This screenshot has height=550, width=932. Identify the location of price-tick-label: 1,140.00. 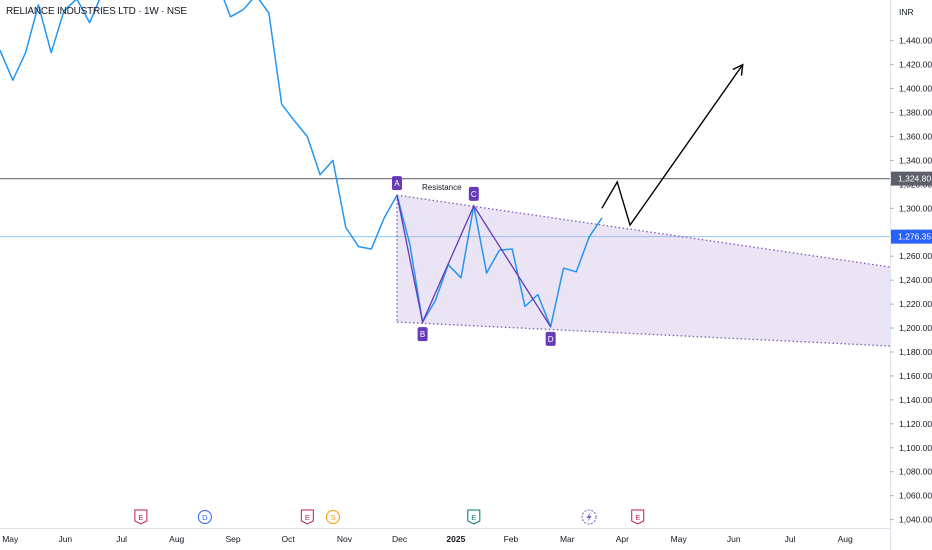
(915, 400).